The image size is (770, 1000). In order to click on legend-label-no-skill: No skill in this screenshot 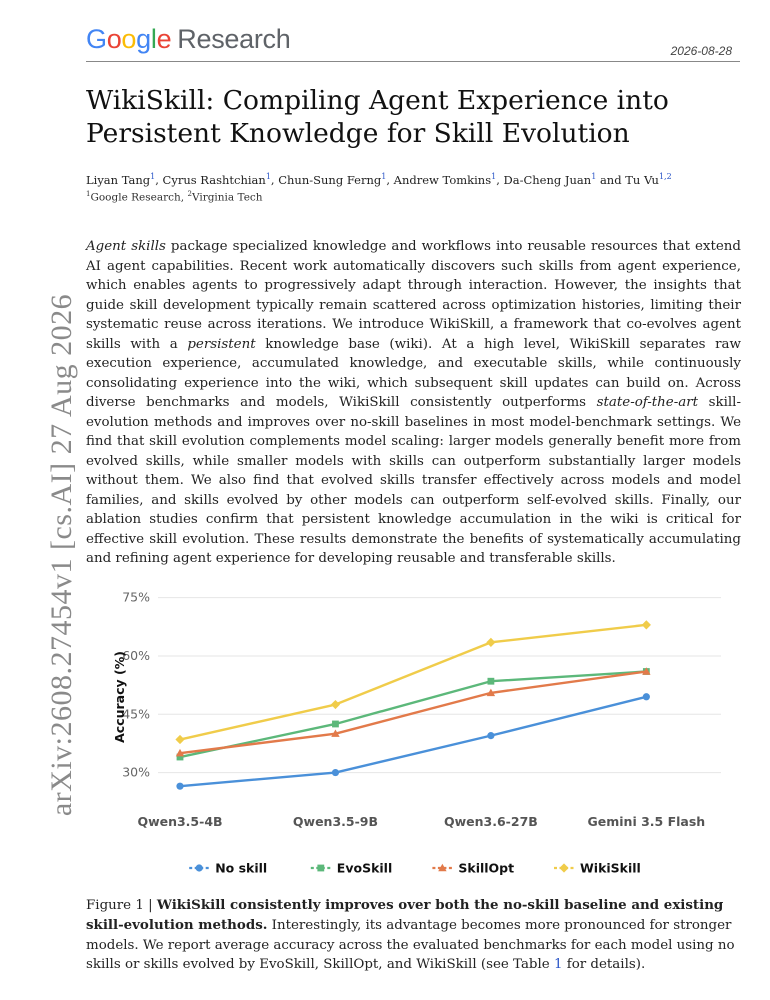, I will do `click(241, 868)`.